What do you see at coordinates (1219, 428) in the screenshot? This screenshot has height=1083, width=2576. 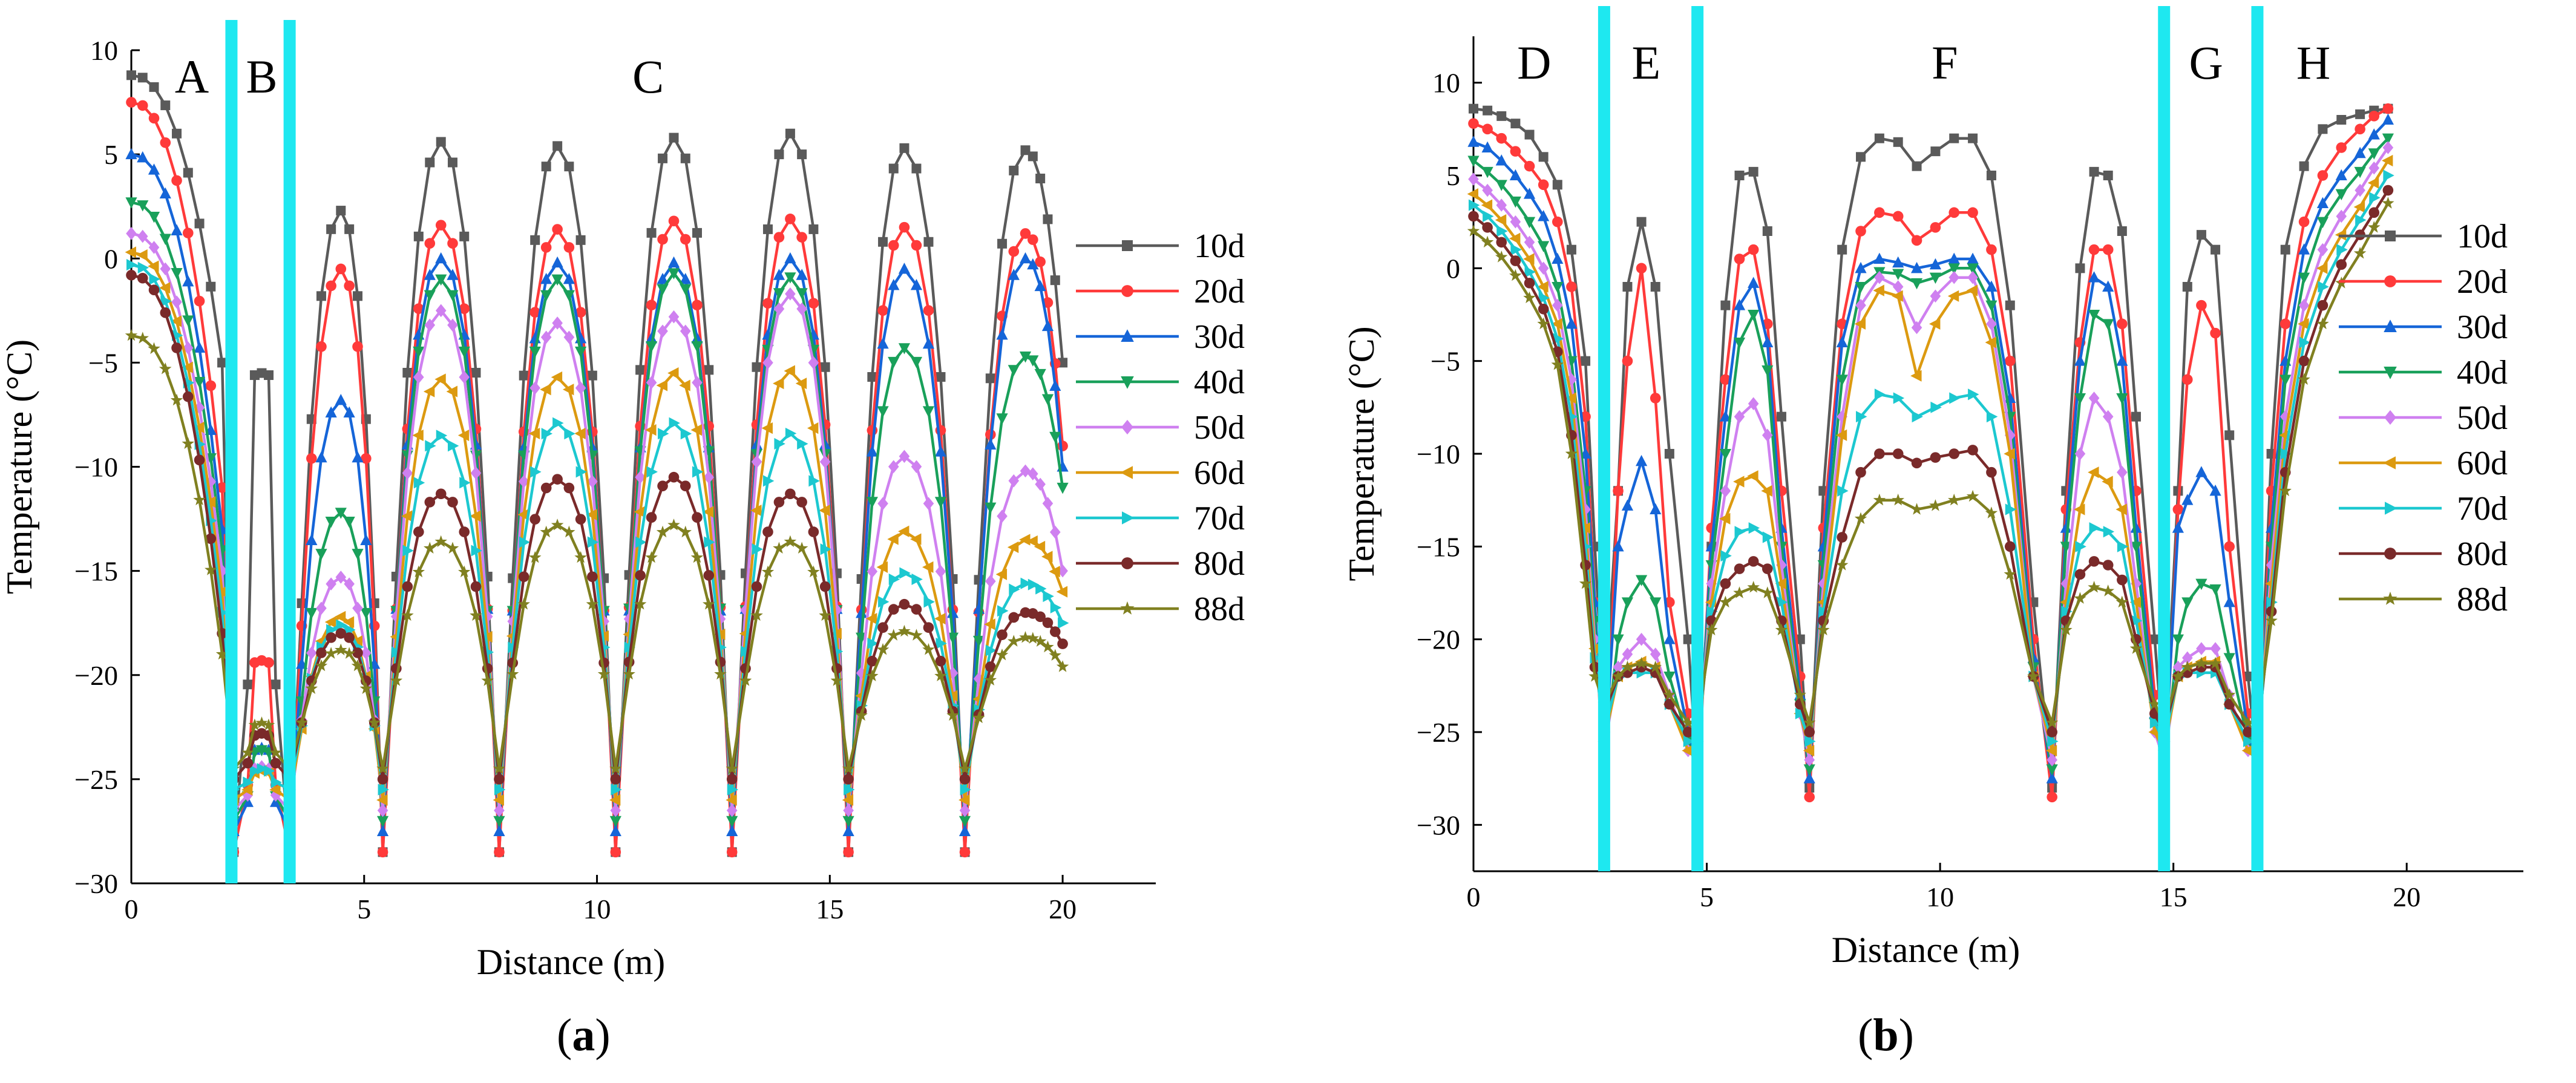 I see `legend-label: 50d` at bounding box center [1219, 428].